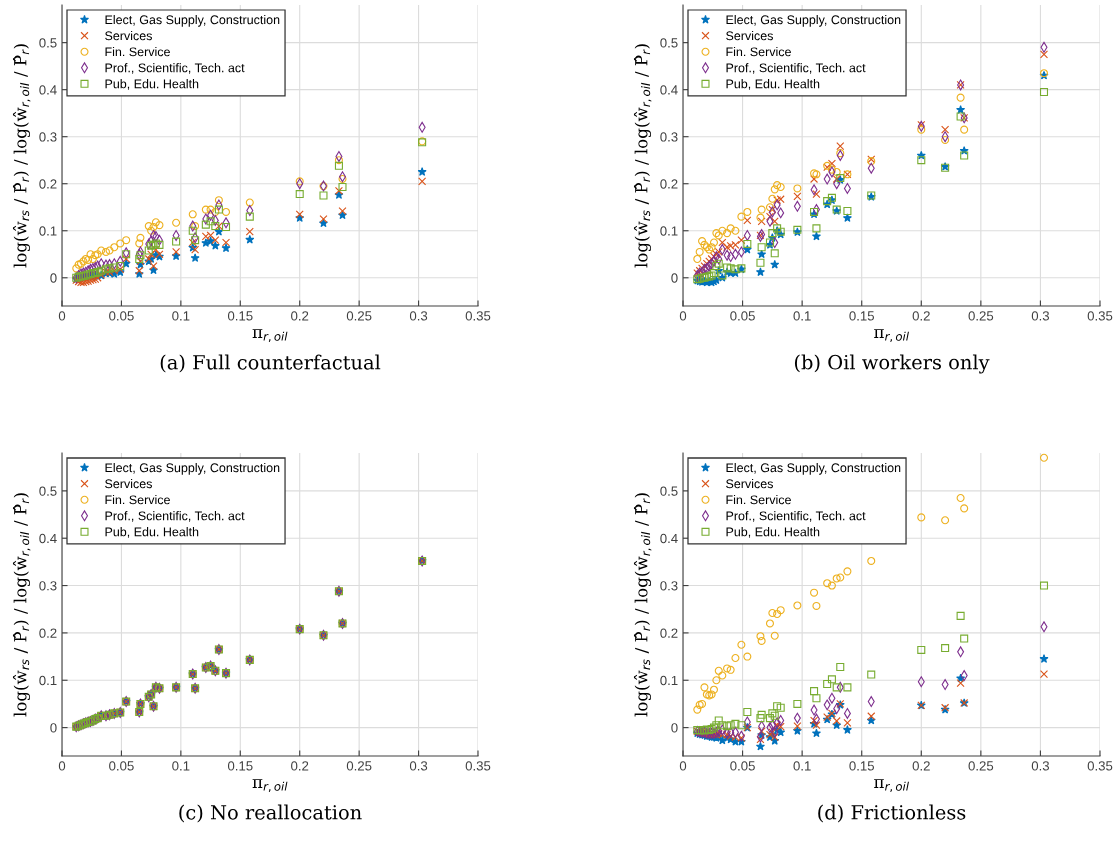 The width and height of the screenshot is (1115, 866). What do you see at coordinates (270, 363) in the screenshot?
I see `text: (a) Full counterfactual` at bounding box center [270, 363].